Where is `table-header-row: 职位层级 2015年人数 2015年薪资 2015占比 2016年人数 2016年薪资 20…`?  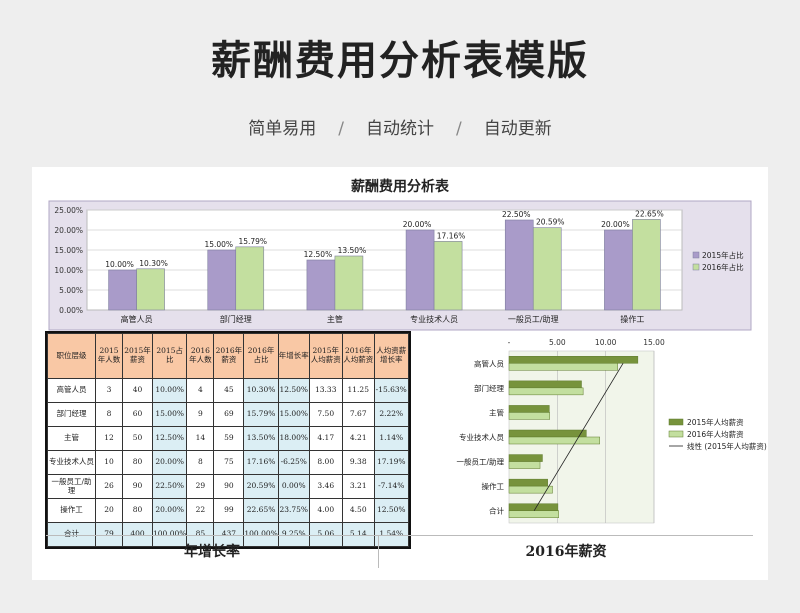 table-header-row: 职位层级 2015年人数 2015年薪资 2015占比 2016年人数 2016年薪资 20… is located at coordinates (228, 356).